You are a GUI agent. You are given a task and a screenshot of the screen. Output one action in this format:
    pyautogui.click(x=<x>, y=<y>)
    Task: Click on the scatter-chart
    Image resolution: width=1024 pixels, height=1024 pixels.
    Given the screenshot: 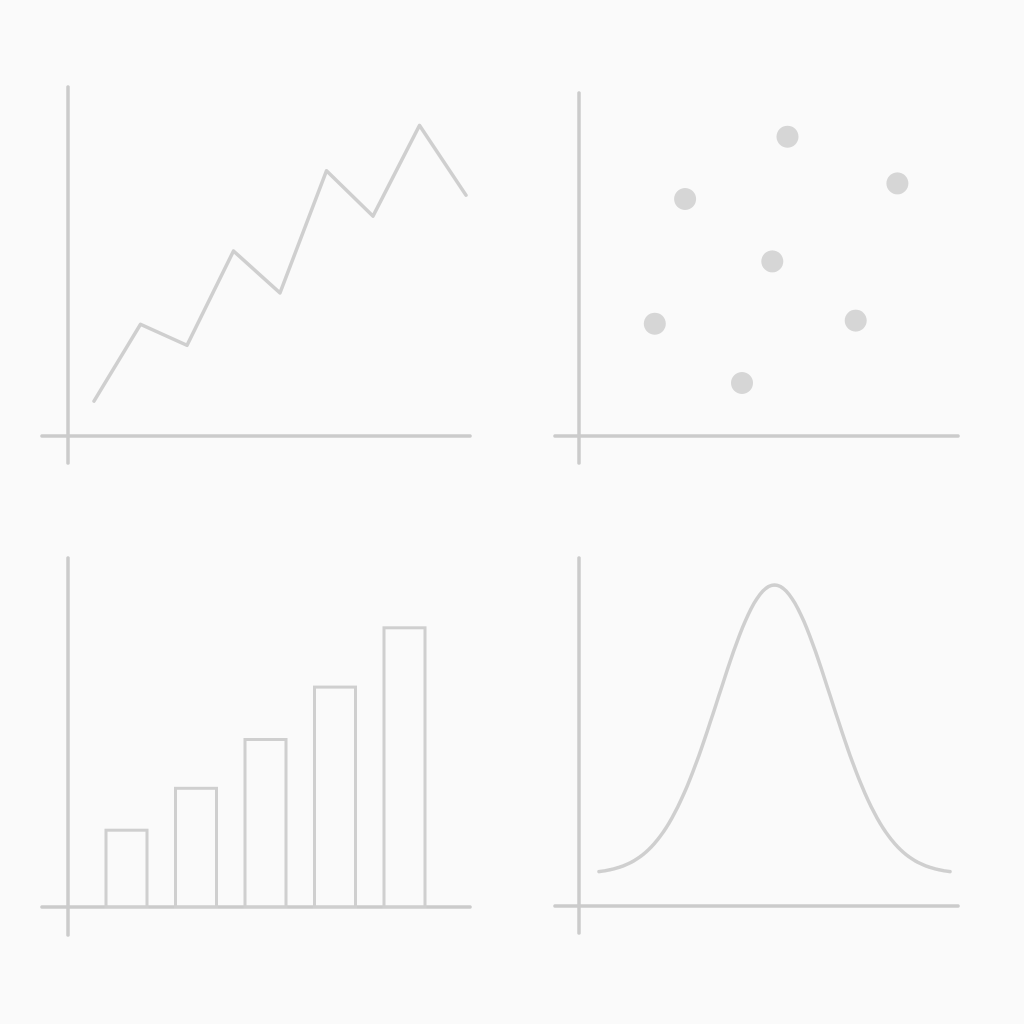 What is the action you would take?
    pyautogui.click(x=756, y=278)
    